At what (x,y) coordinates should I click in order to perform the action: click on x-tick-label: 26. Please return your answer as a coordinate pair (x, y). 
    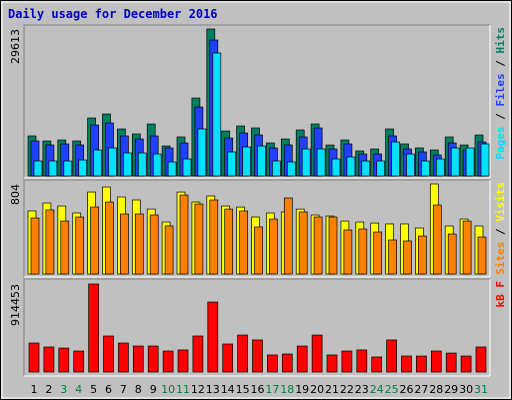
    Looking at the image, I should click on (407, 389).